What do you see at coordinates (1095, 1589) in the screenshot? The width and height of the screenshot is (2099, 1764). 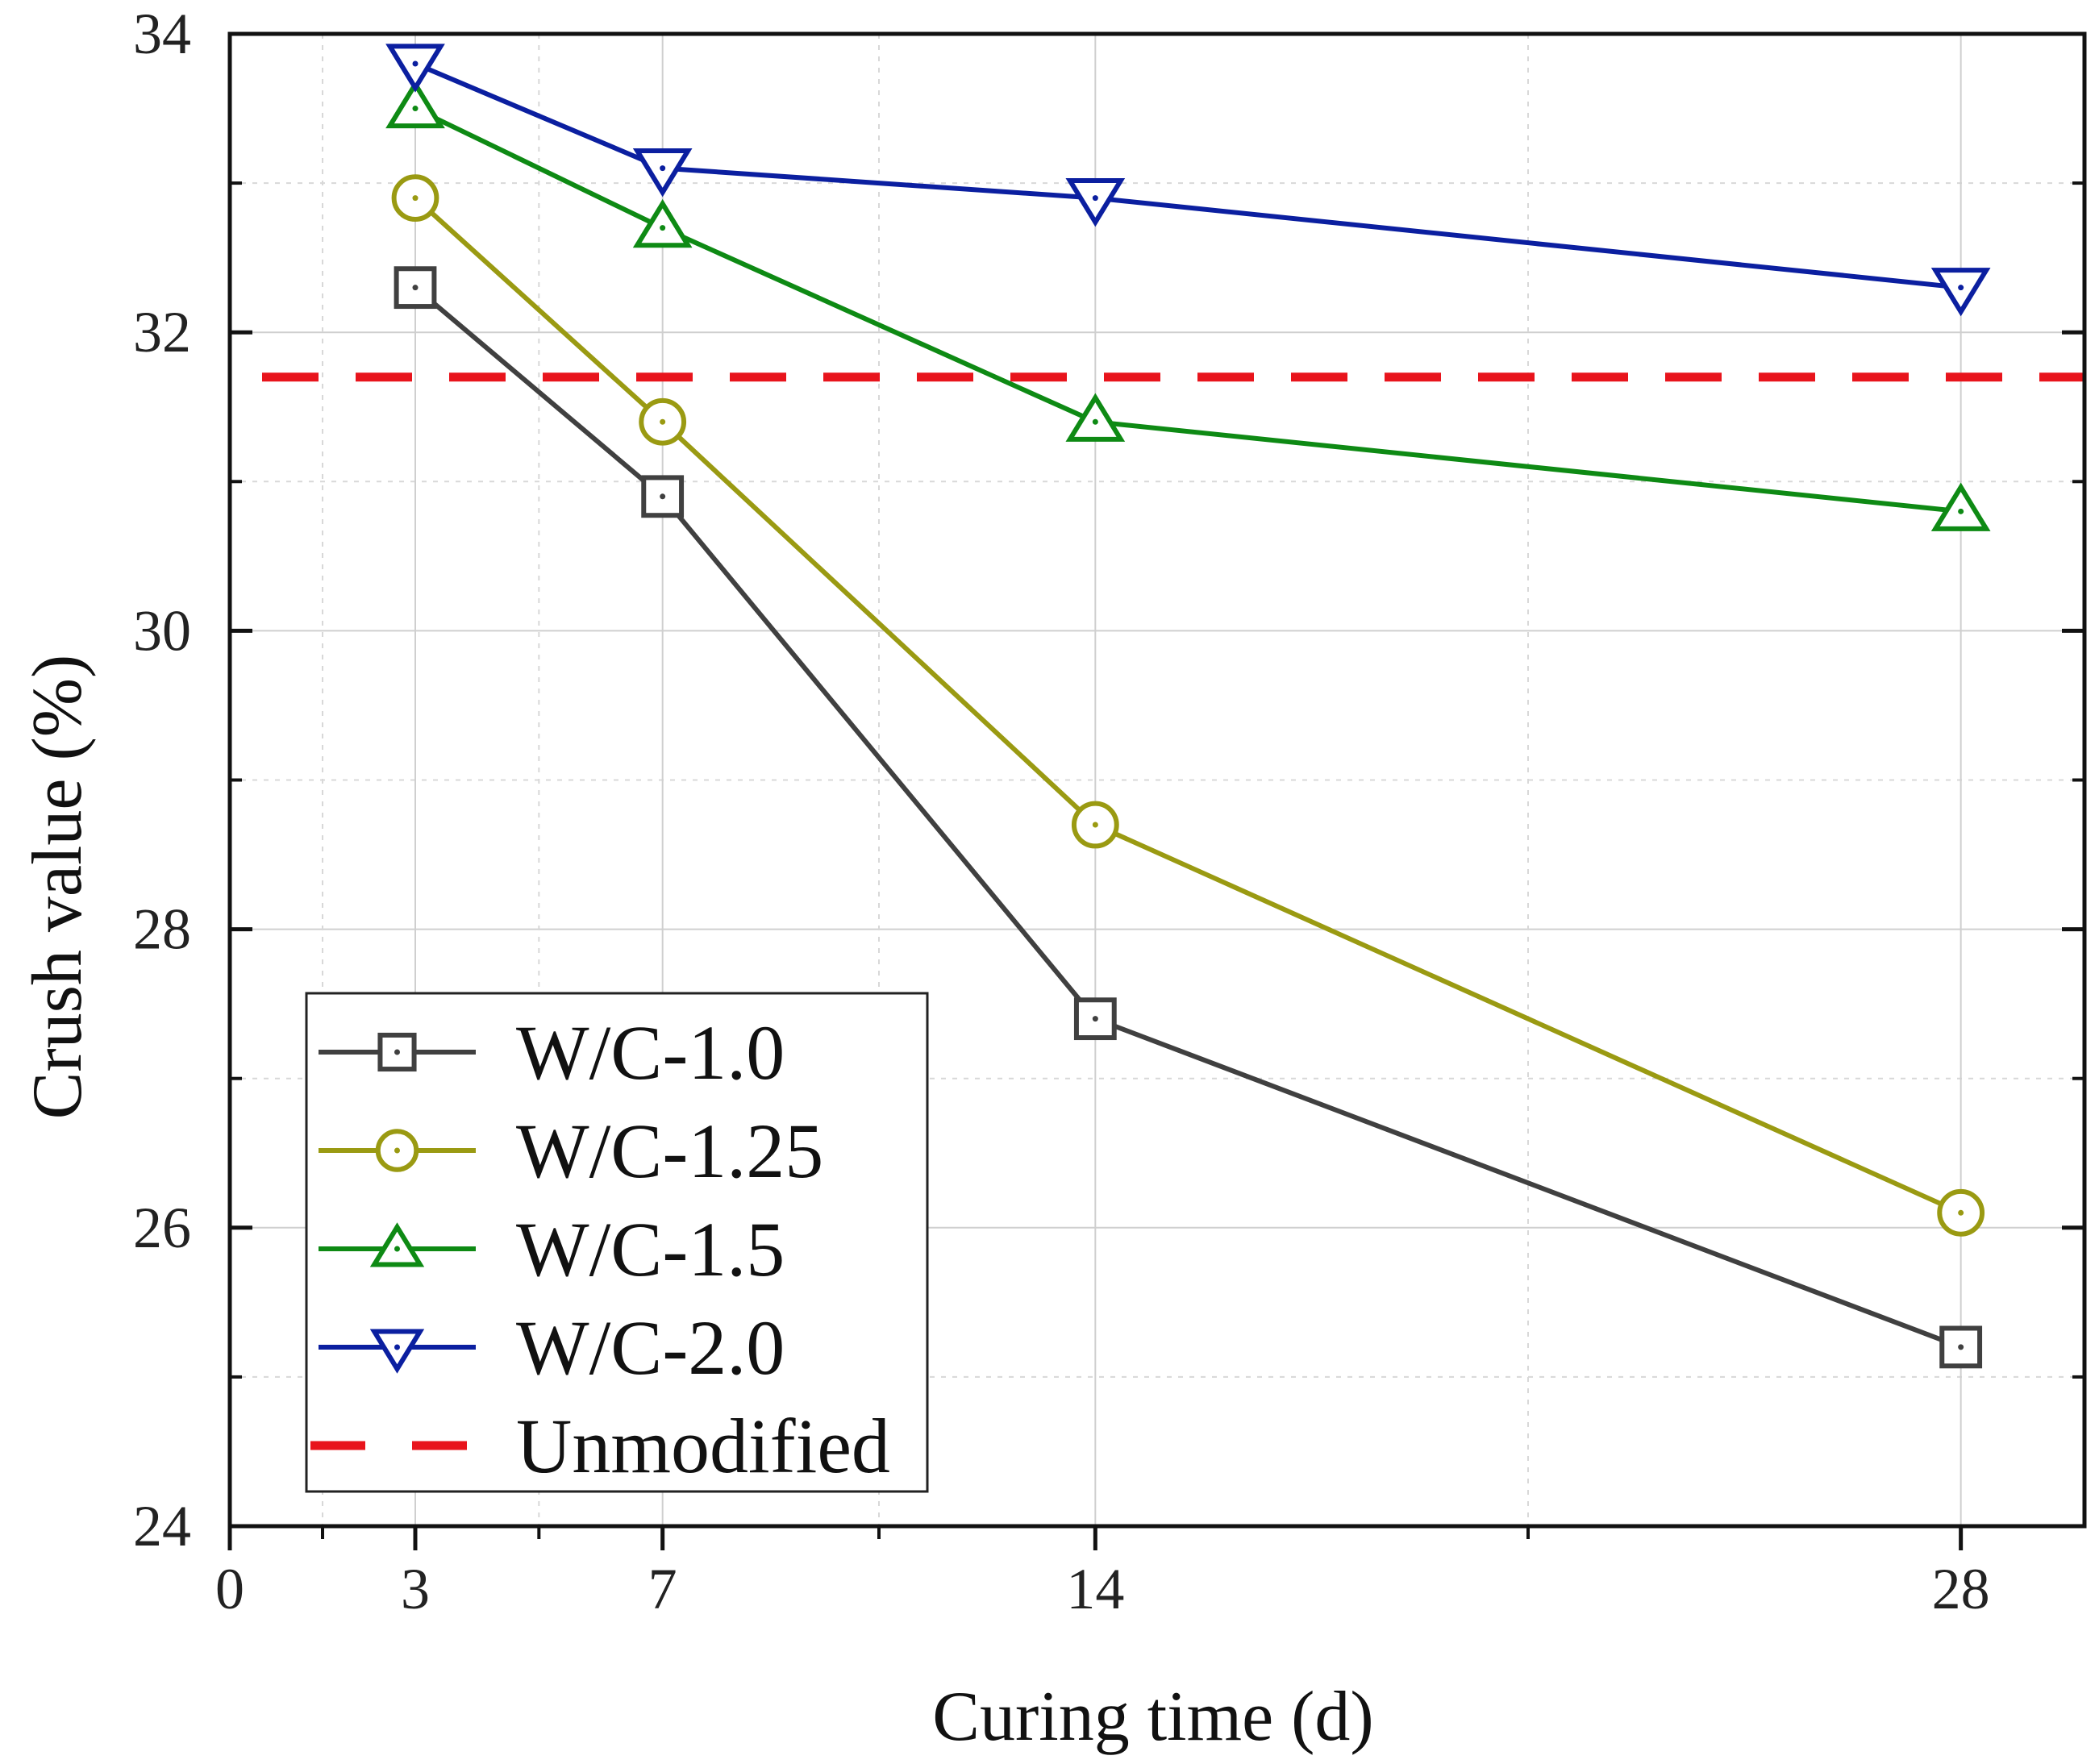 I see `x-tick-label: 14` at bounding box center [1095, 1589].